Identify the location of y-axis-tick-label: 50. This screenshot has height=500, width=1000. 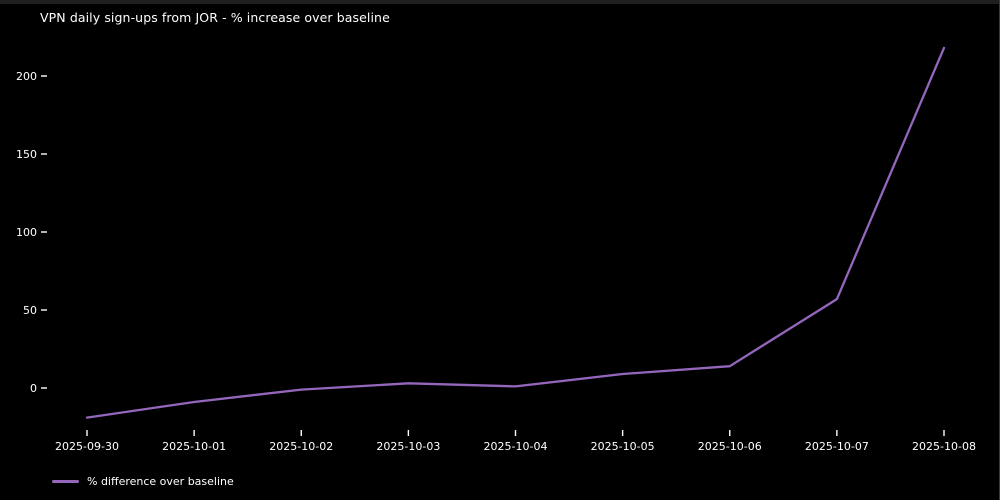
(30, 310).